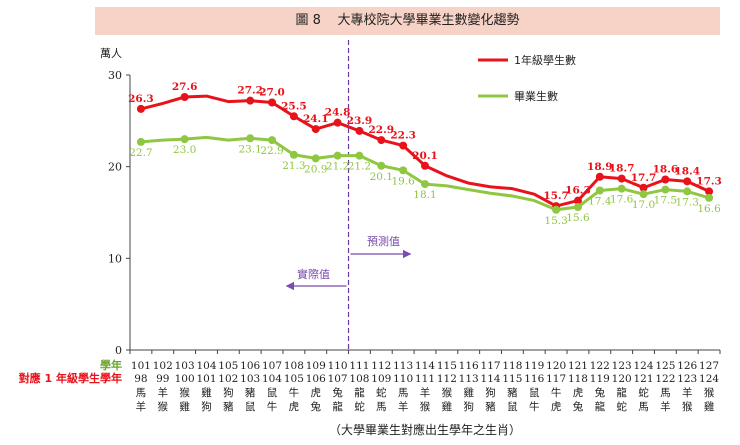  I want to click on data-label: 26.3, so click(141, 99).